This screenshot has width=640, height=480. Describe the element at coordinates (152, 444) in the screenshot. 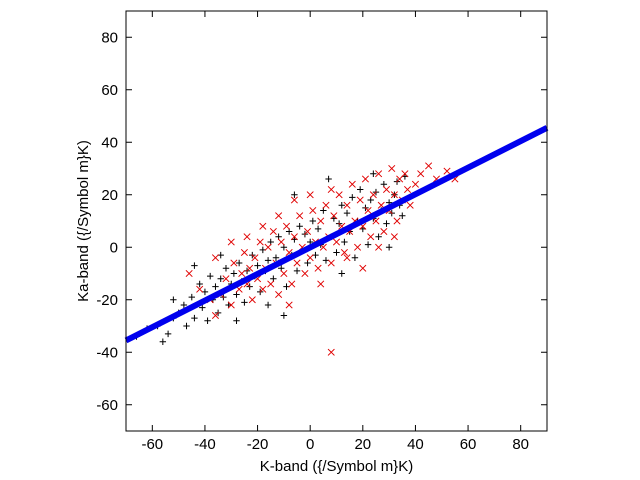

I see `x-tick-label: -60` at that location.